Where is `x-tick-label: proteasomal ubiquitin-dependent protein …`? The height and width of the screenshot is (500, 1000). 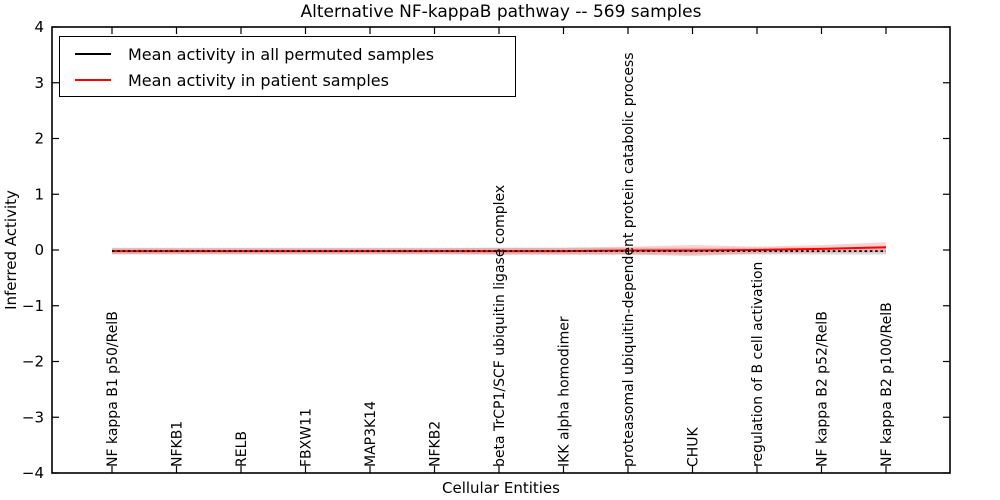
x-tick-label: proteasomal ubiquitin-dependent protein … is located at coordinates (629, 259).